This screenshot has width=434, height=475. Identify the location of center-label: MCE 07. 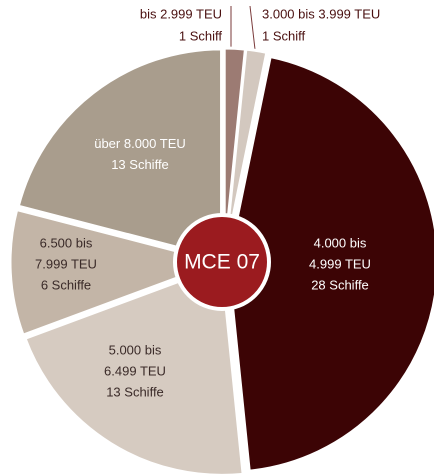
(222, 262).